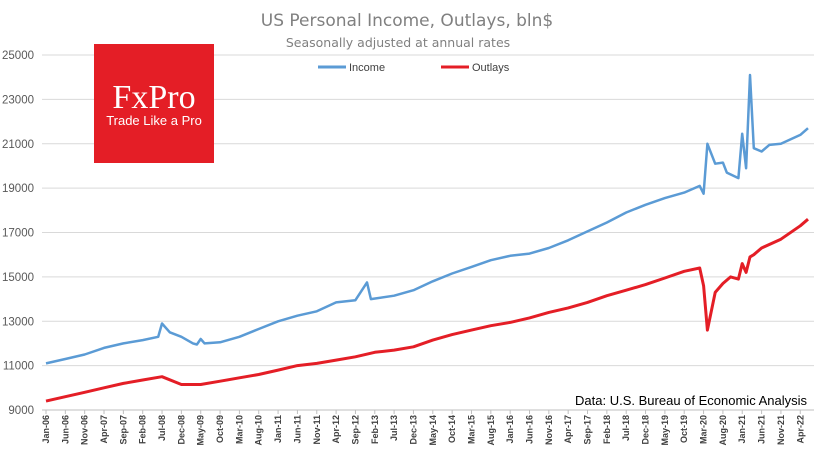  I want to click on x-tick-label: Apr-12, so click(336, 429).